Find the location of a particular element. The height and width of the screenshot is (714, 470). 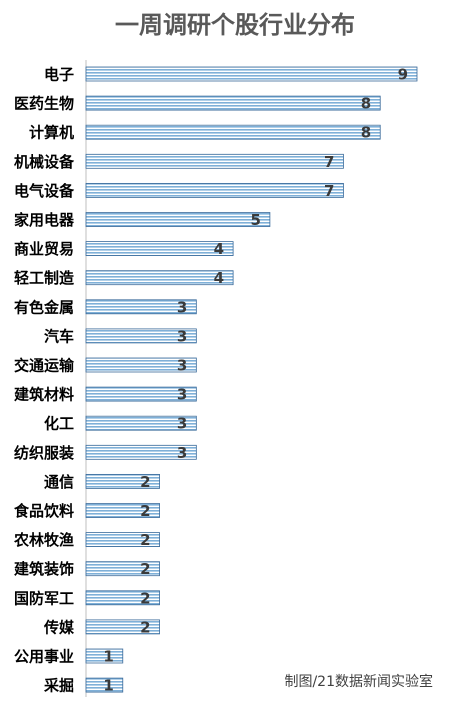

category-label: 农林牧渔 is located at coordinates (43, 540).